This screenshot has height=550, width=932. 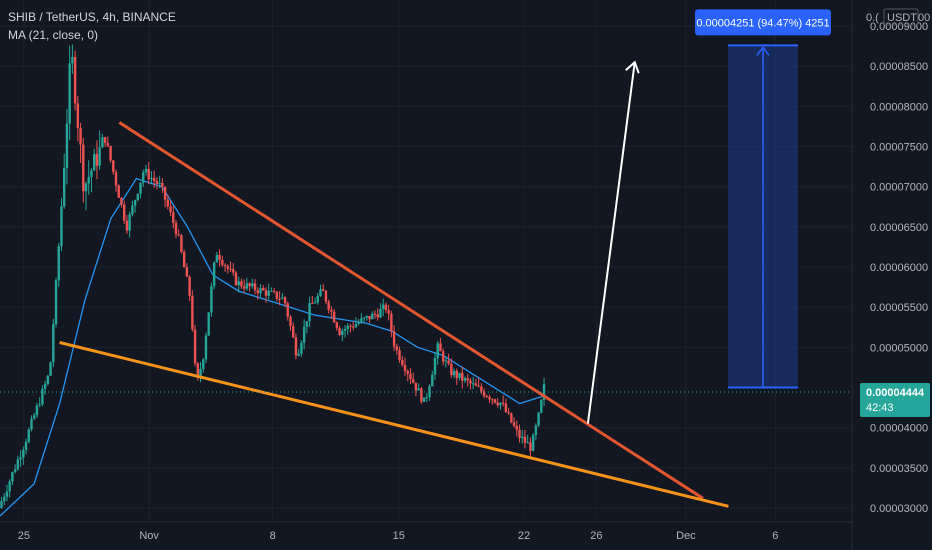 I want to click on x-tick-label: 8, so click(x=273, y=536).